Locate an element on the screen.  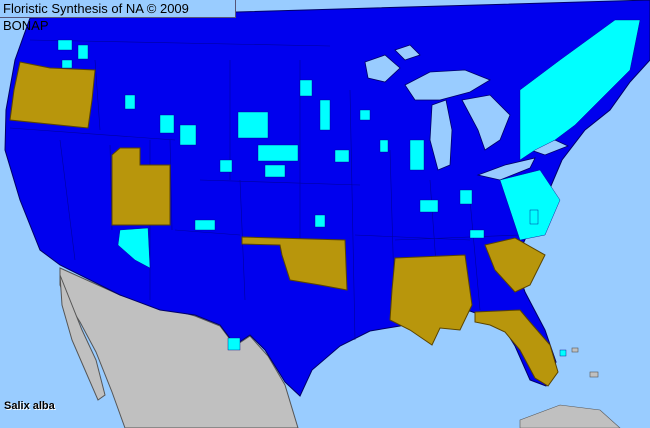
state-south-carolina is located at coordinates (515, 265).